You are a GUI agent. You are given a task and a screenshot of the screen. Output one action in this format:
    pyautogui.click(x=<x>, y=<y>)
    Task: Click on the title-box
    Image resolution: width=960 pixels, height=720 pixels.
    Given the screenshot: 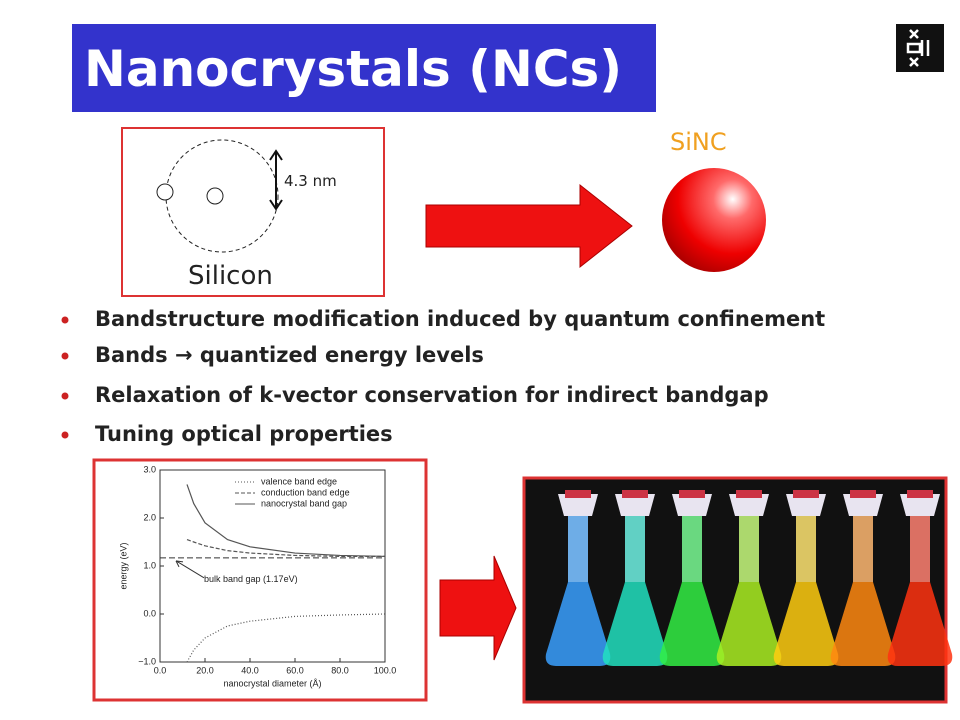 What is the action you would take?
    pyautogui.click(x=364, y=68)
    